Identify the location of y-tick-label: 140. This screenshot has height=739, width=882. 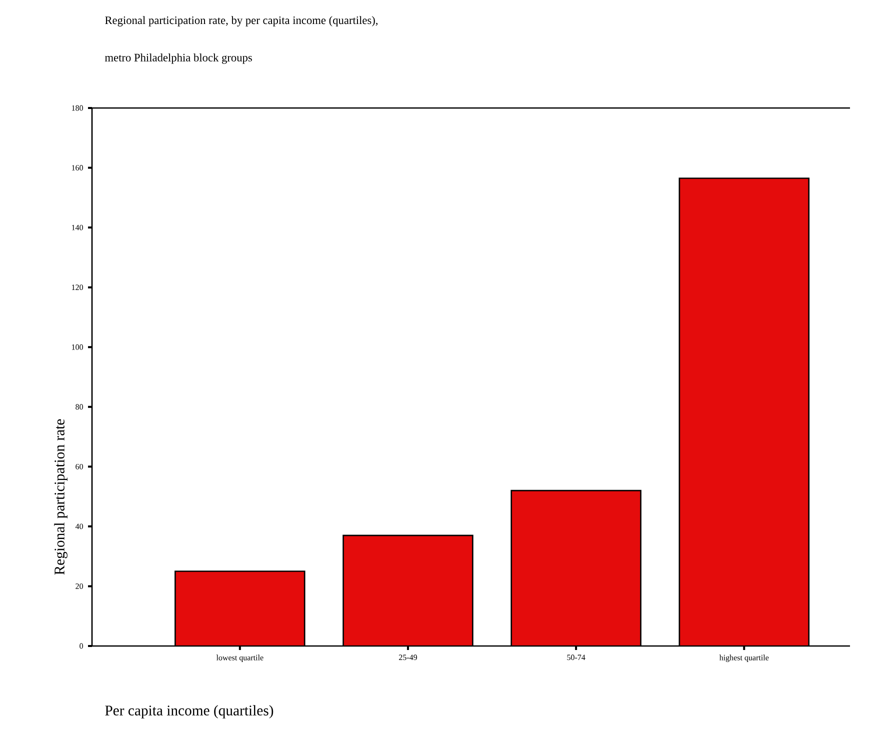
(77, 227).